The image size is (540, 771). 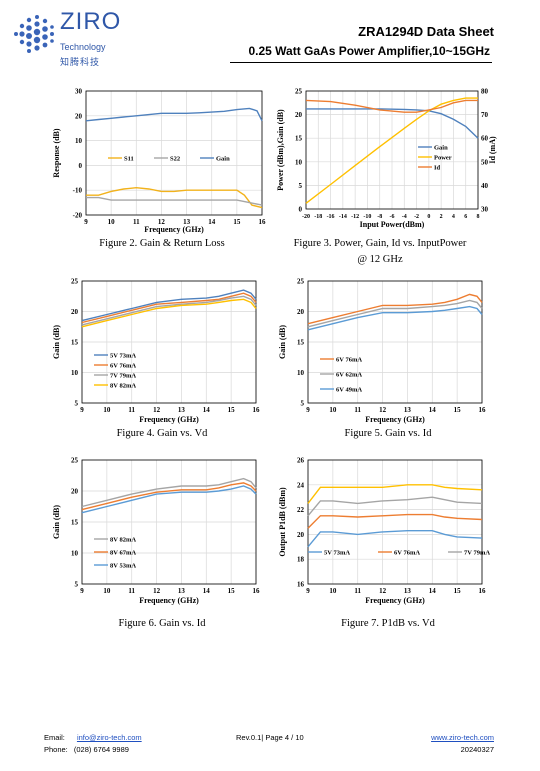 I want to click on legend-label: Gain, so click(x=223, y=159).